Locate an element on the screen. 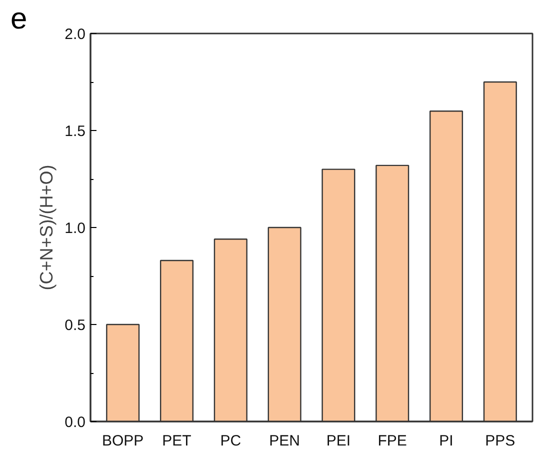 Image resolution: width=547 pixels, height=461 pixels. x-tick-label: PPS is located at coordinates (500, 441).